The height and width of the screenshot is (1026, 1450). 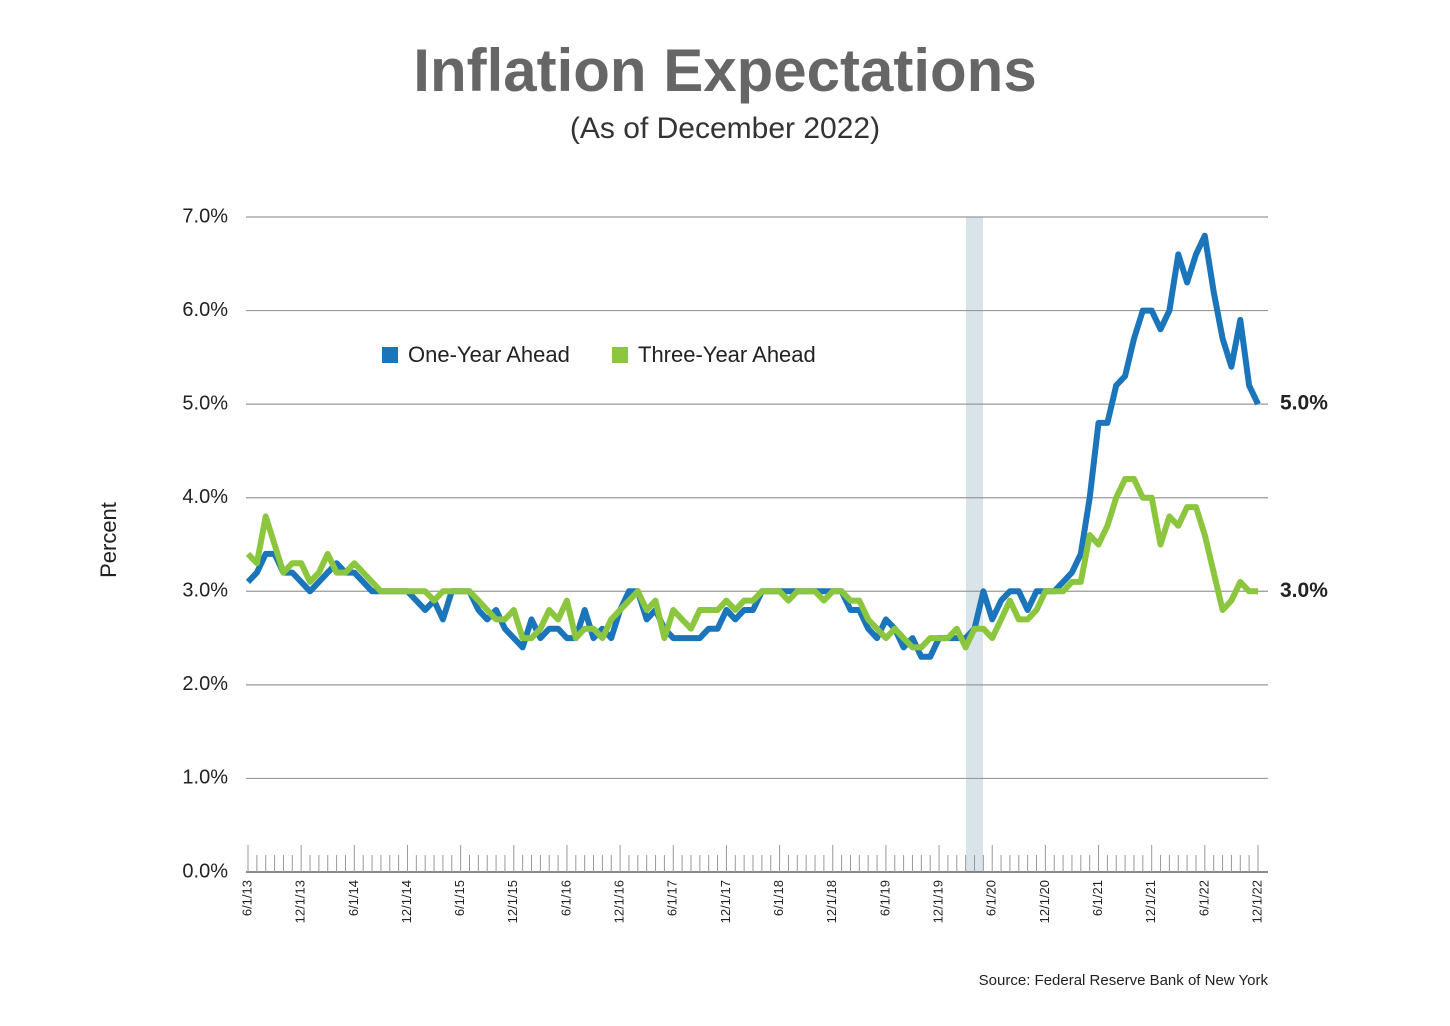 I want to click on series-line, so click(x=751, y=563).